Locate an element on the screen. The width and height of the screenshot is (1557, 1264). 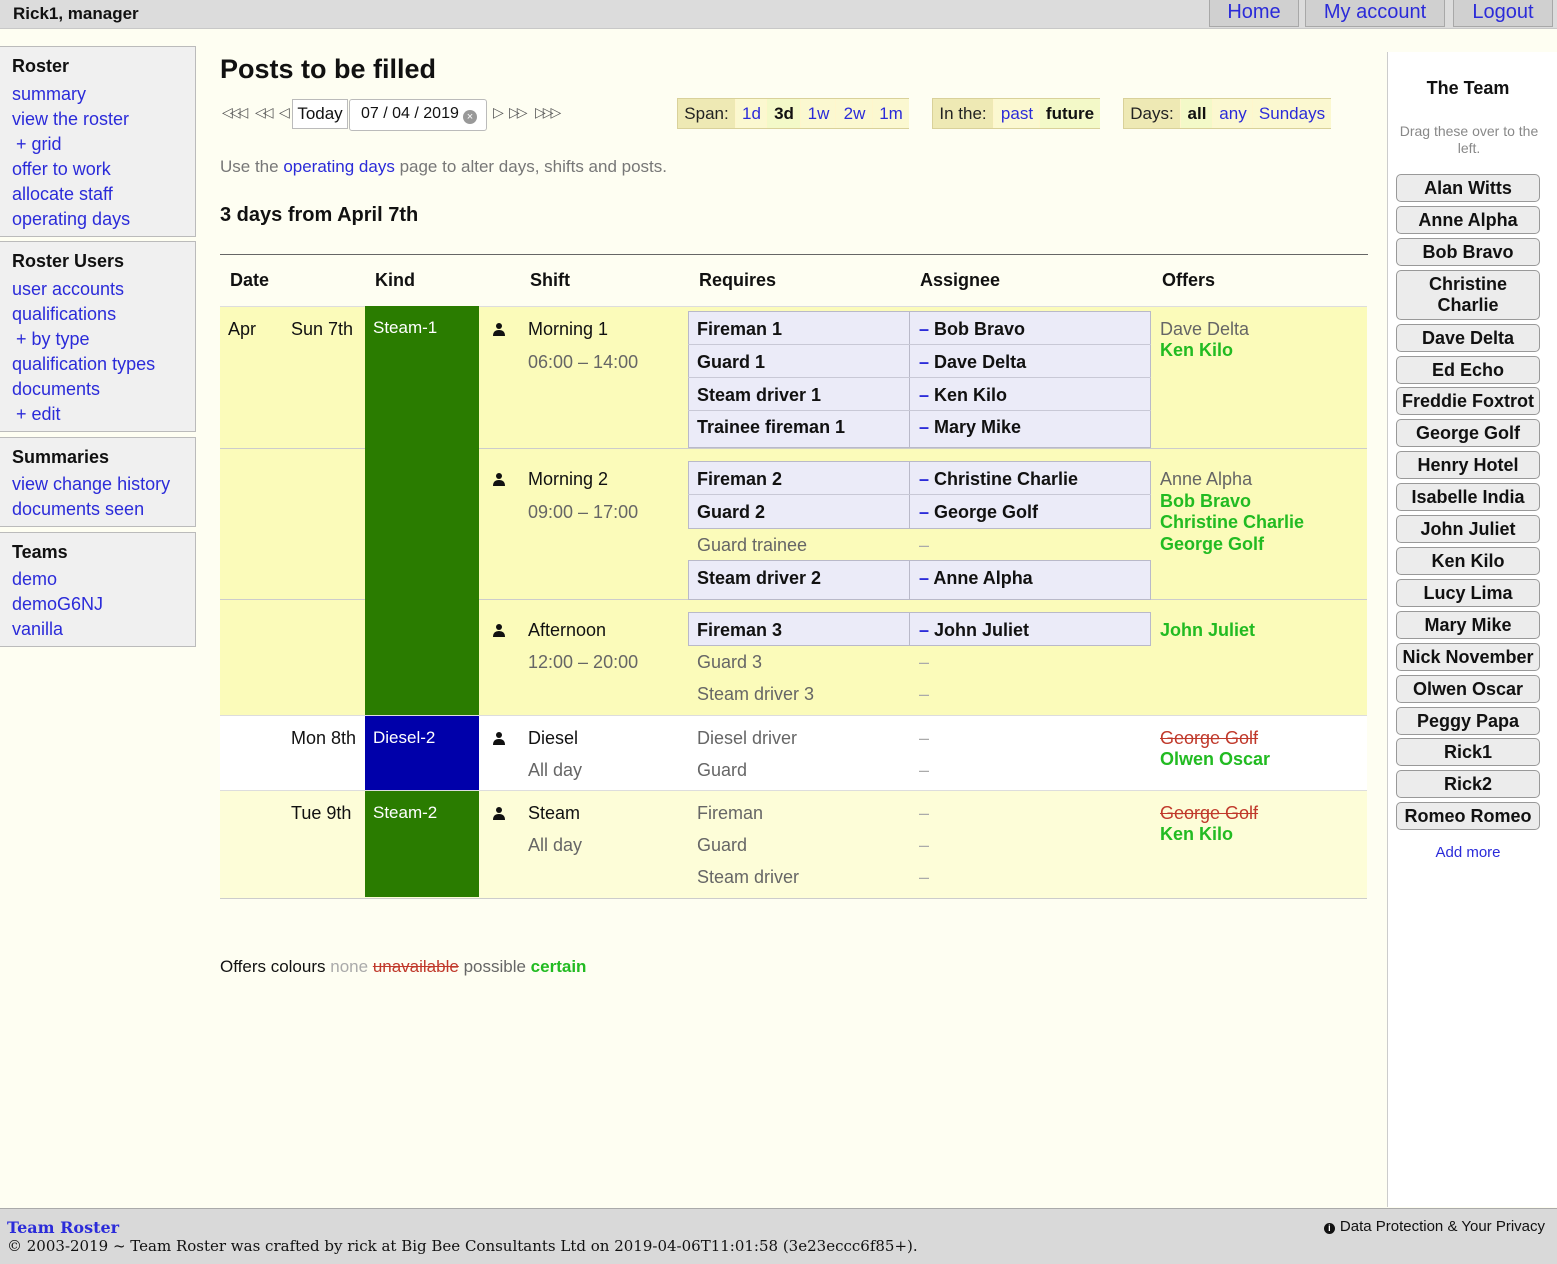
assignee: – Christine Charlie is located at coordinates (998, 479).